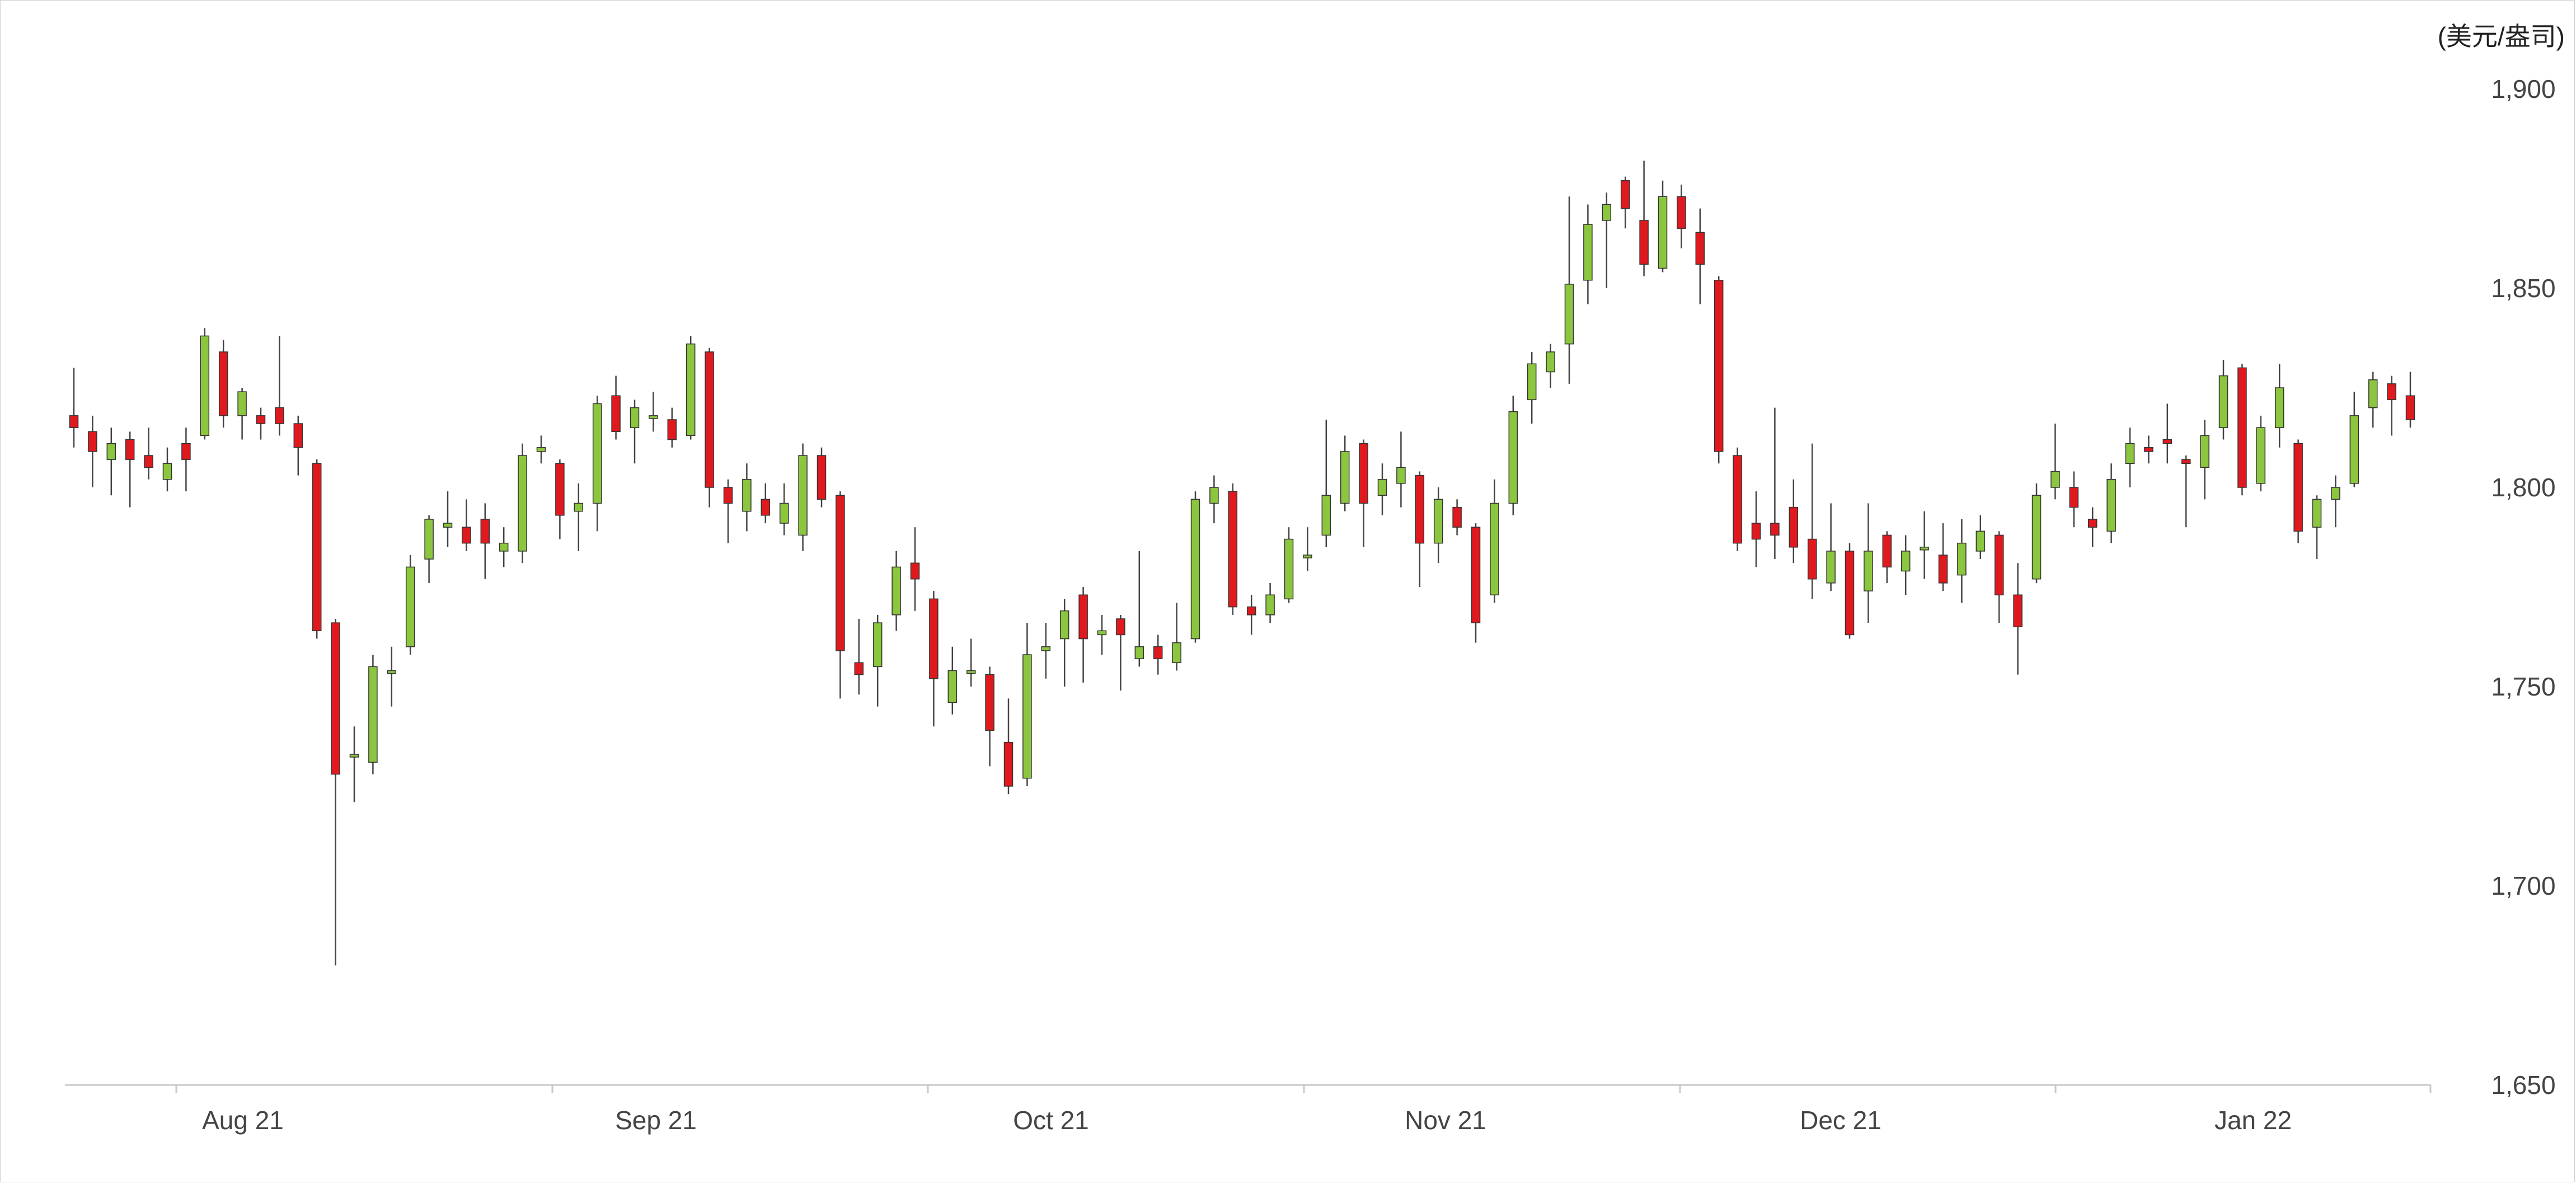 This screenshot has width=2576, height=1184. Describe the element at coordinates (2253, 1120) in the screenshot. I see `x-tick-label: Jan 22` at that location.